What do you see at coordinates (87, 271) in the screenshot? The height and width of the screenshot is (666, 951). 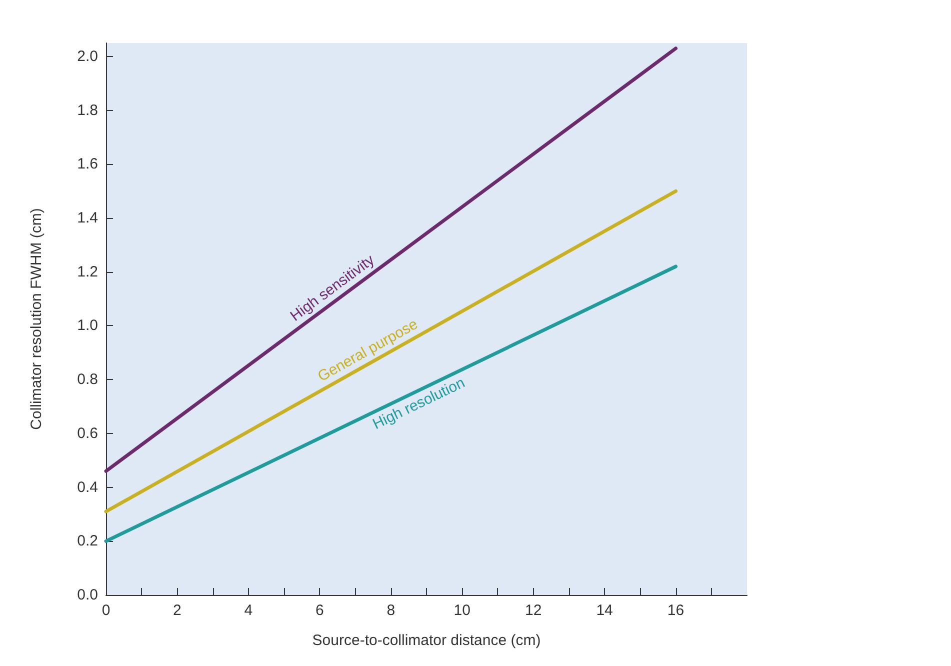 I see `y-tick-label: 1.2` at bounding box center [87, 271].